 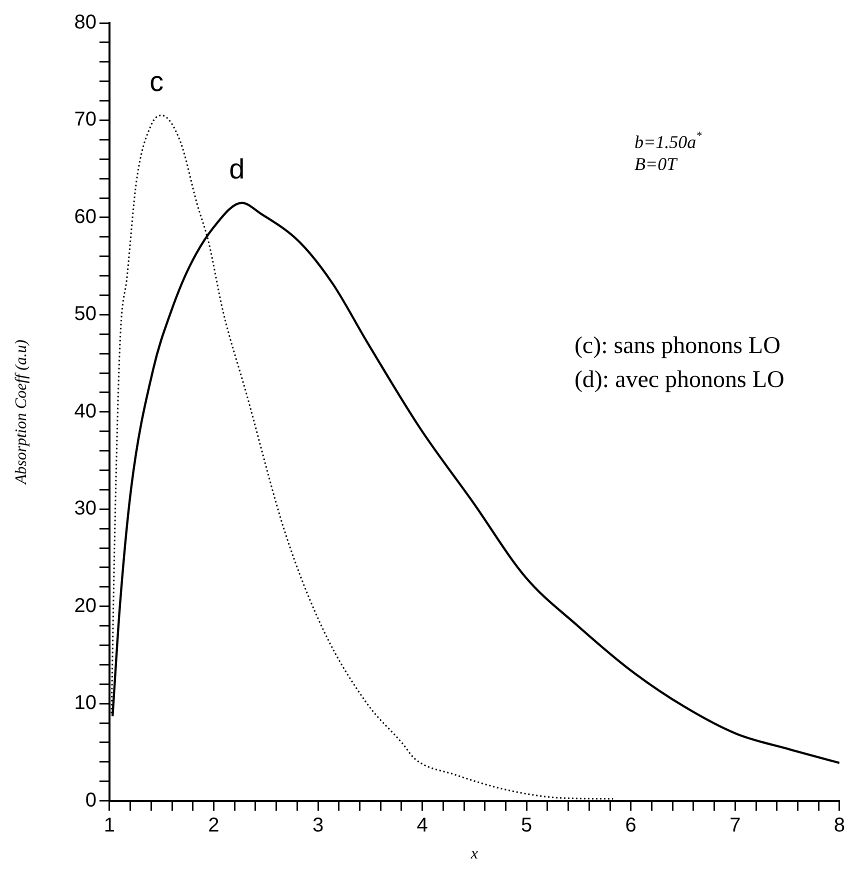 What do you see at coordinates (318, 825) in the screenshot?
I see `x-tick-label: 3` at bounding box center [318, 825].